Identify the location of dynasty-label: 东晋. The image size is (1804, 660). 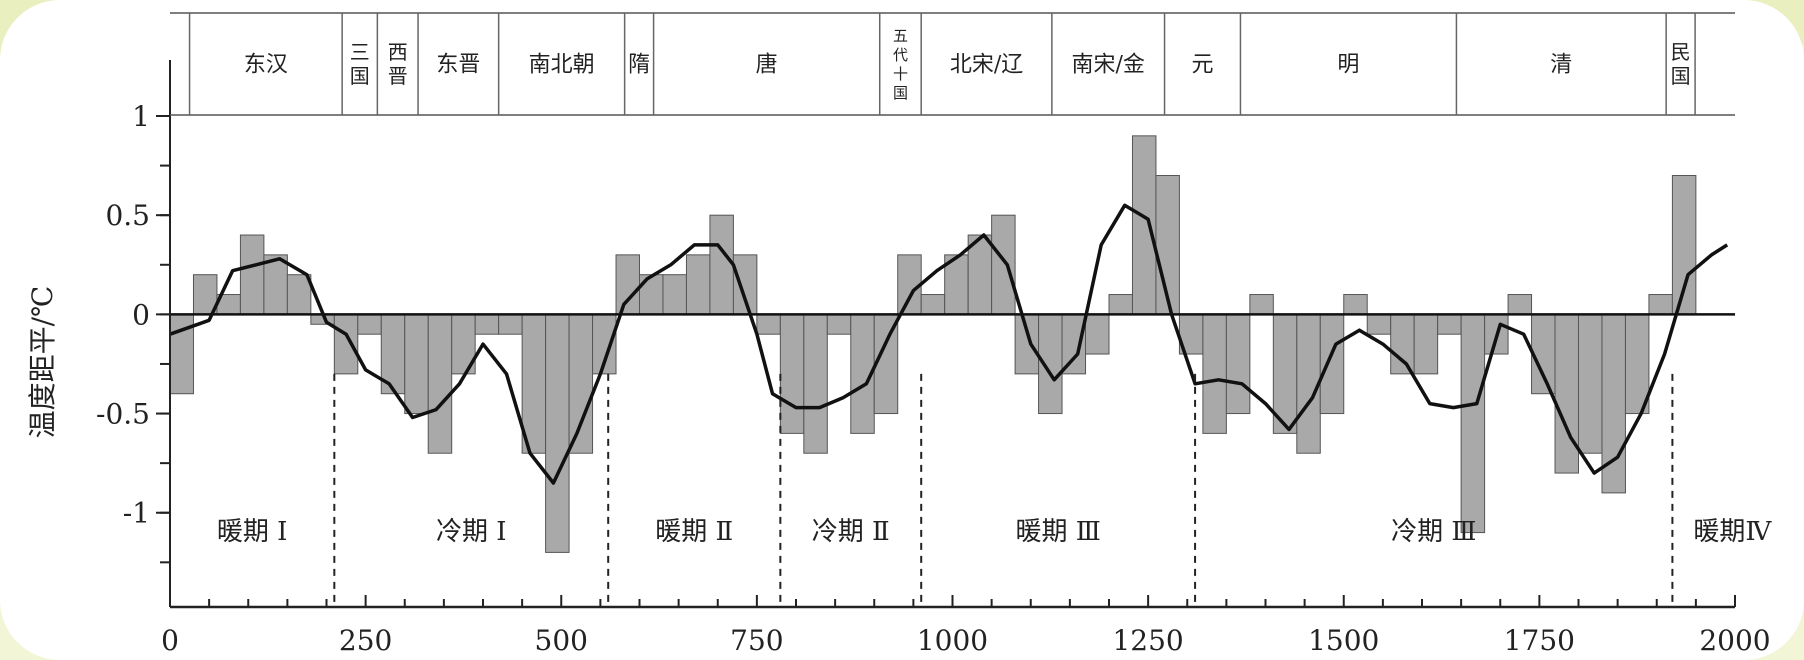
(458, 65).